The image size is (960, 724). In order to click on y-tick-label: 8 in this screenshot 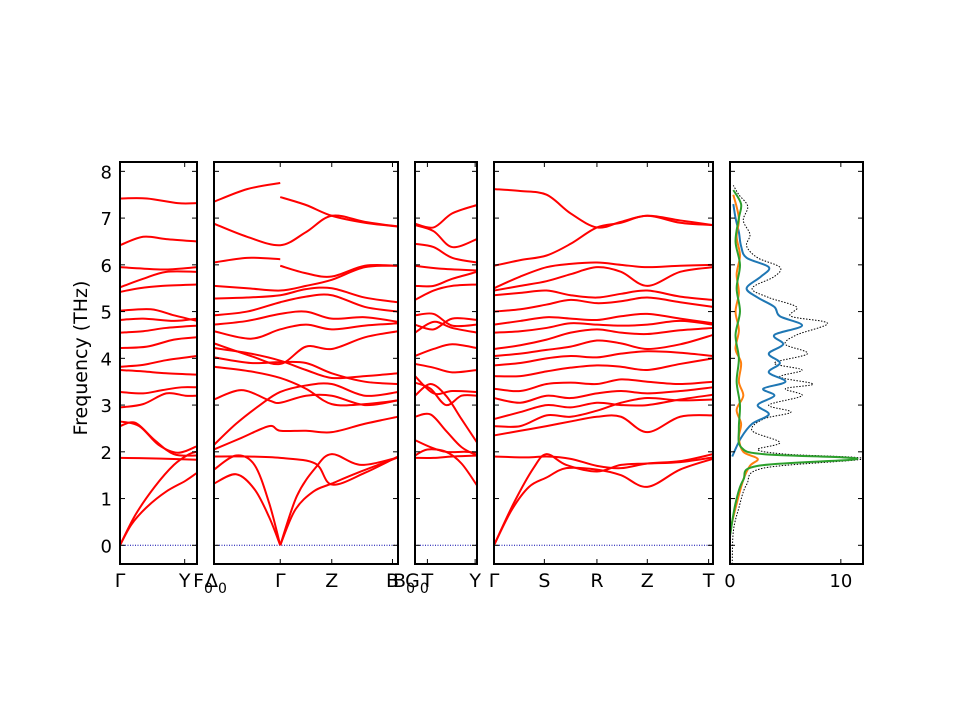, I will do `click(106, 172)`.